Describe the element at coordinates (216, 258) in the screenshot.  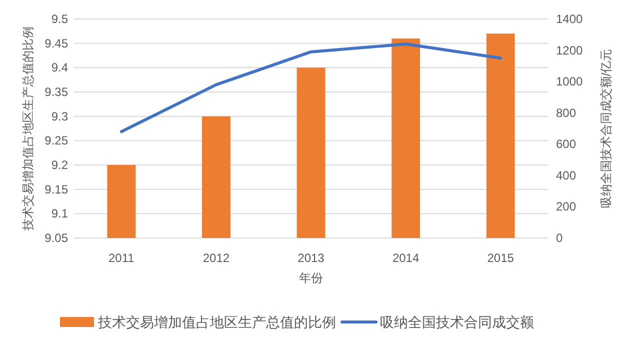
I see `x-tick-label: 2012` at that location.